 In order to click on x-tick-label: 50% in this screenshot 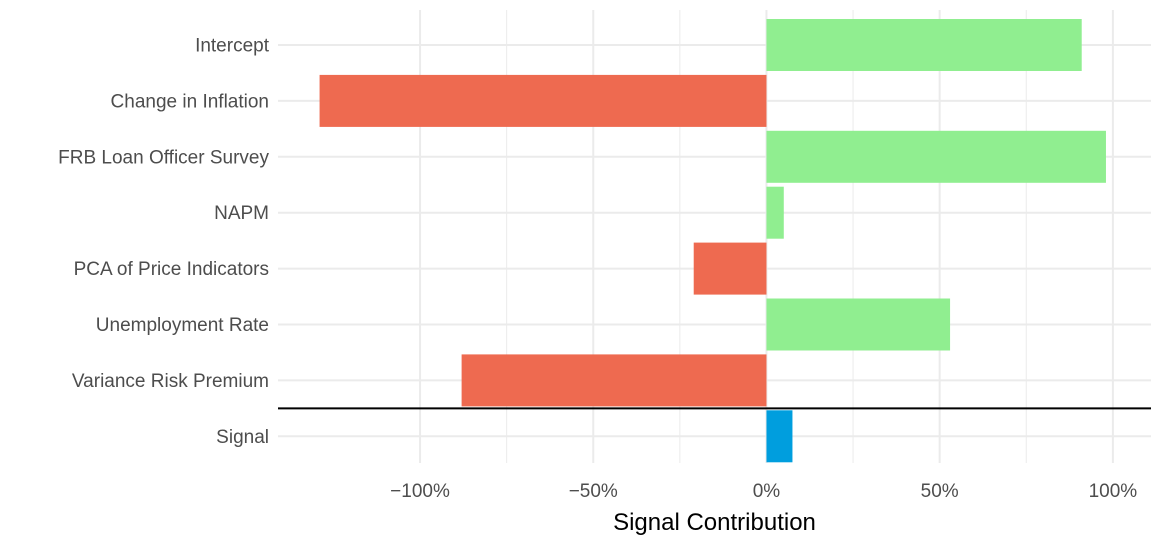, I will do `click(940, 491)`.